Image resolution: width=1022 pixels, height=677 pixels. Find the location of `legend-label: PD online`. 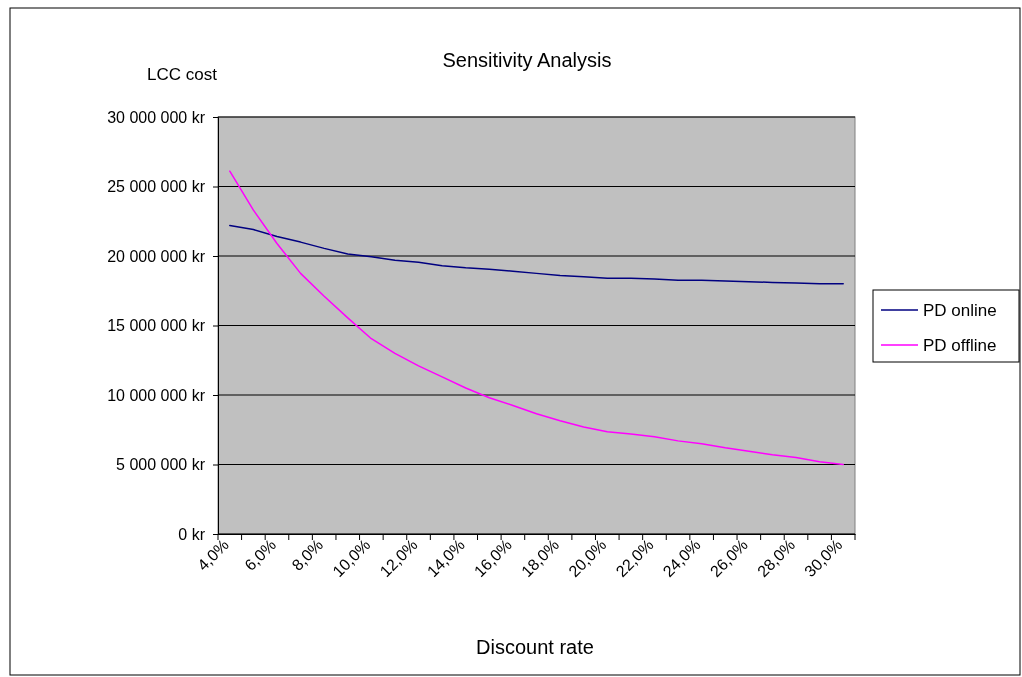

legend-label: PD online is located at coordinates (960, 310).